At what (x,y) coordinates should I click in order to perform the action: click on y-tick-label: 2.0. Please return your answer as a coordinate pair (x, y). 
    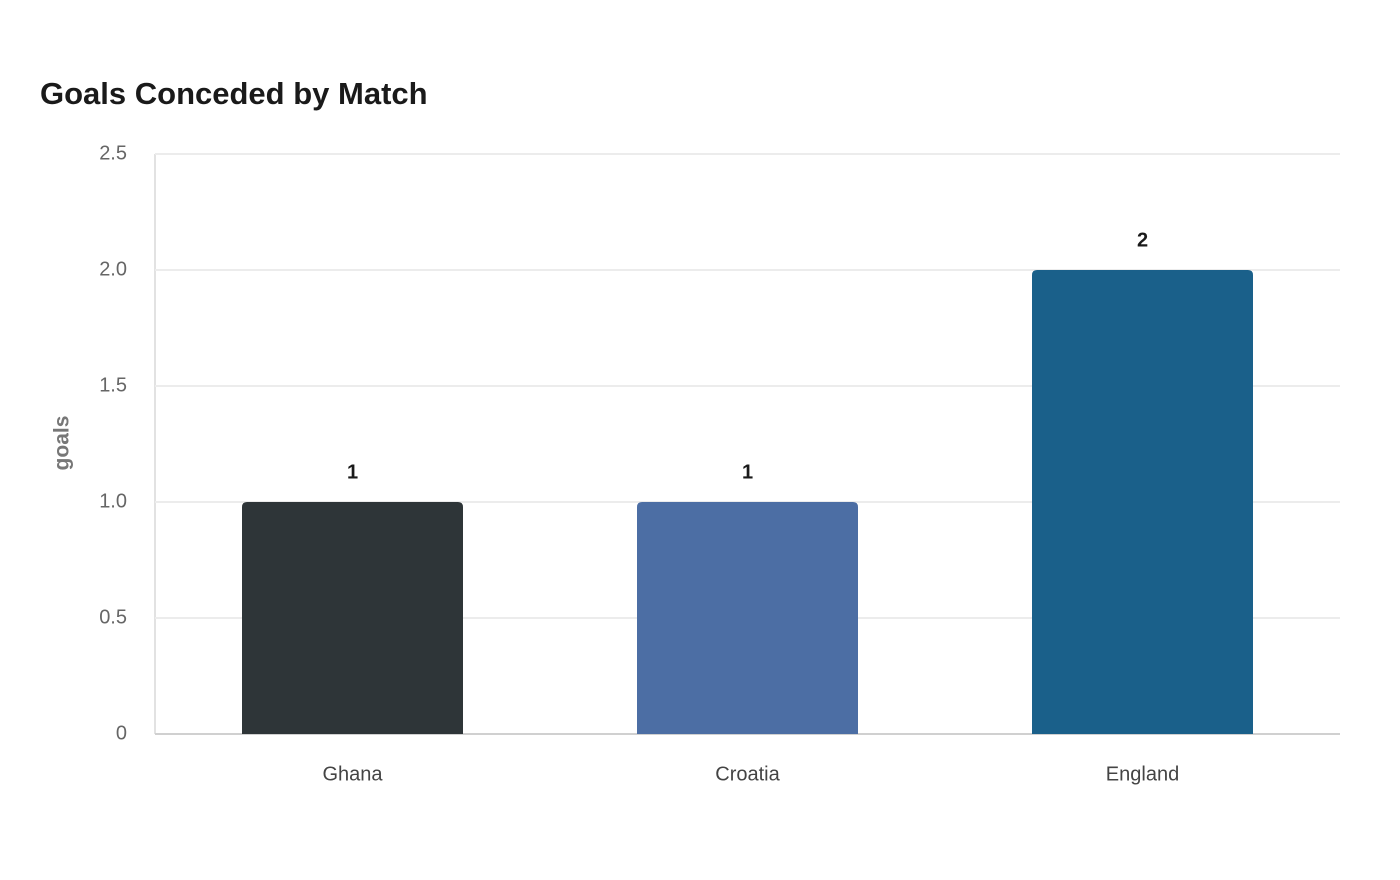
    Looking at the image, I should click on (113, 269).